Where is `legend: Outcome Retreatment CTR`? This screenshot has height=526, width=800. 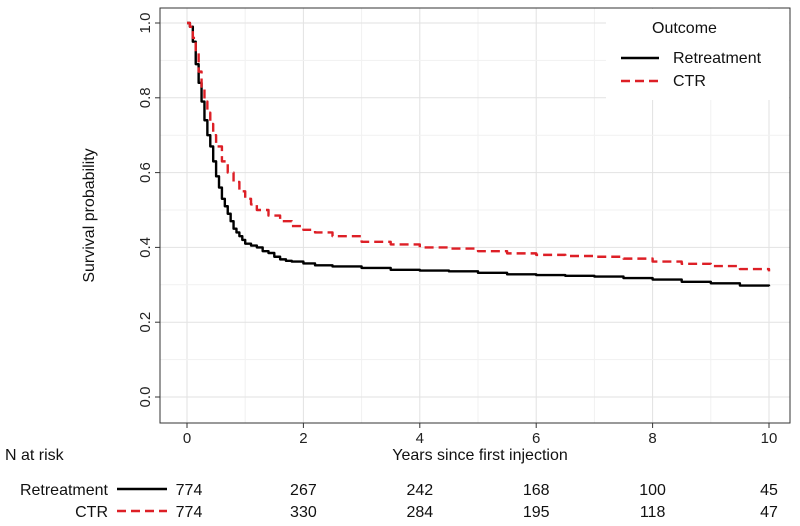
legend: Outcome Retreatment CTR is located at coordinates (697, 54).